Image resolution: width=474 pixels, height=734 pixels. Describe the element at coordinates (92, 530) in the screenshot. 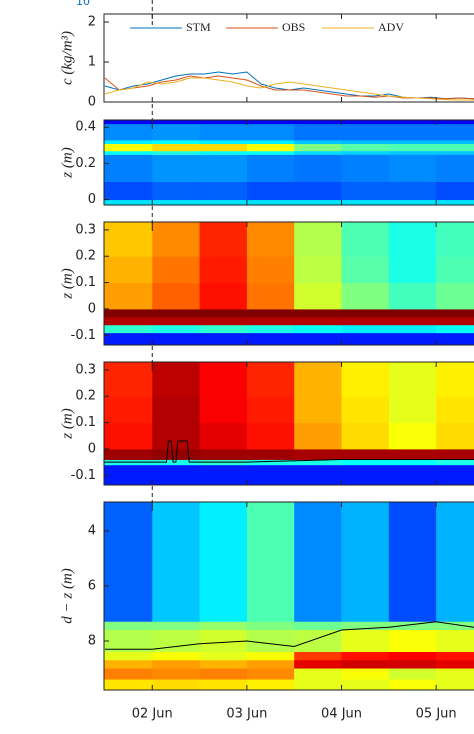

I see `y-tick-label: 4` at that location.